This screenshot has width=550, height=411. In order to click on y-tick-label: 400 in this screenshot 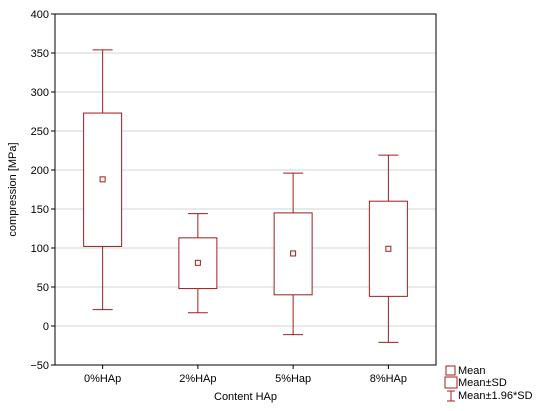, I will do `click(40, 15)`.